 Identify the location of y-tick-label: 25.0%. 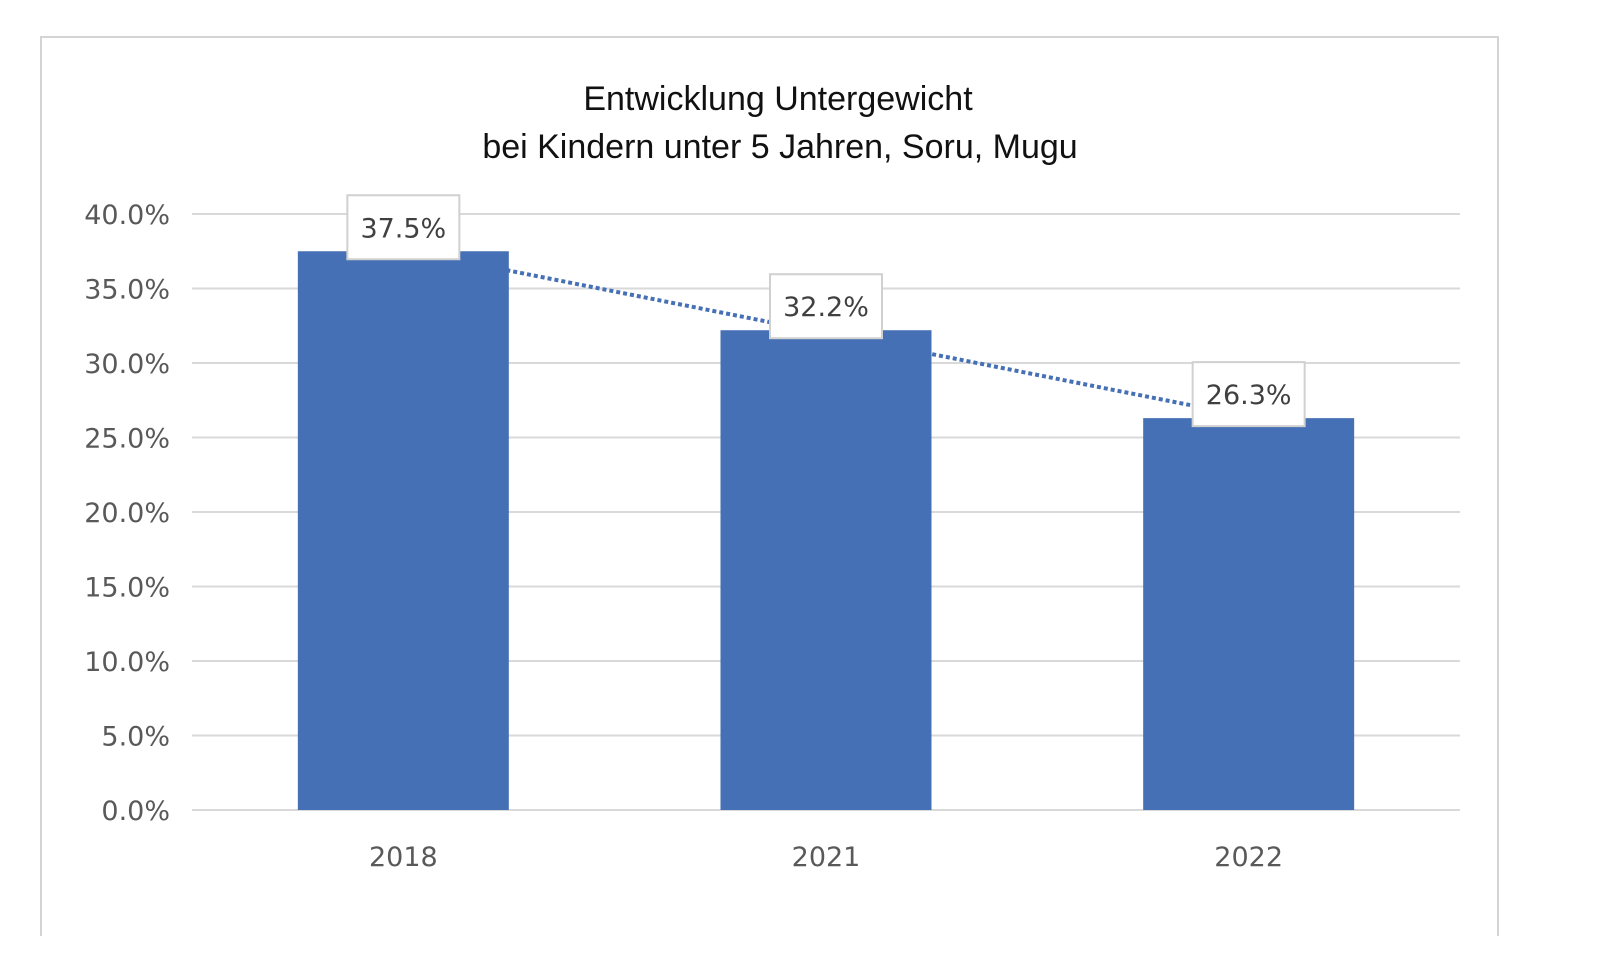
(127, 439).